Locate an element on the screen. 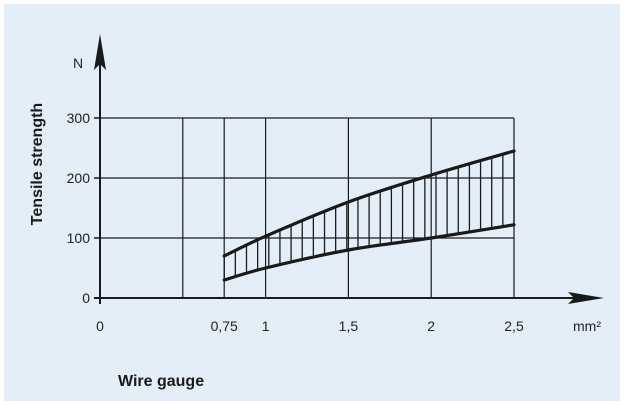 Image resolution: width=624 pixels, height=405 pixels. y-axis-arrow-icon is located at coordinates (100, 52).